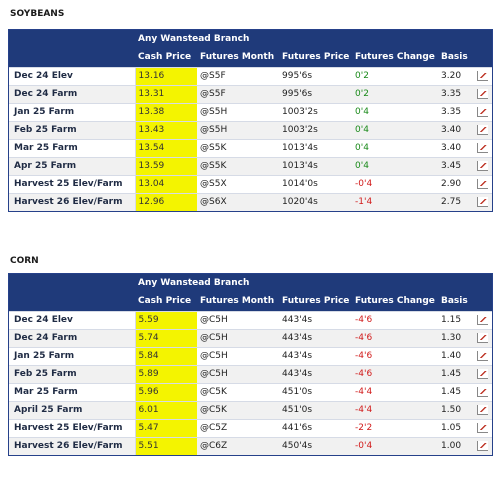  I want to click on basis: 3.35, so click(455, 94).